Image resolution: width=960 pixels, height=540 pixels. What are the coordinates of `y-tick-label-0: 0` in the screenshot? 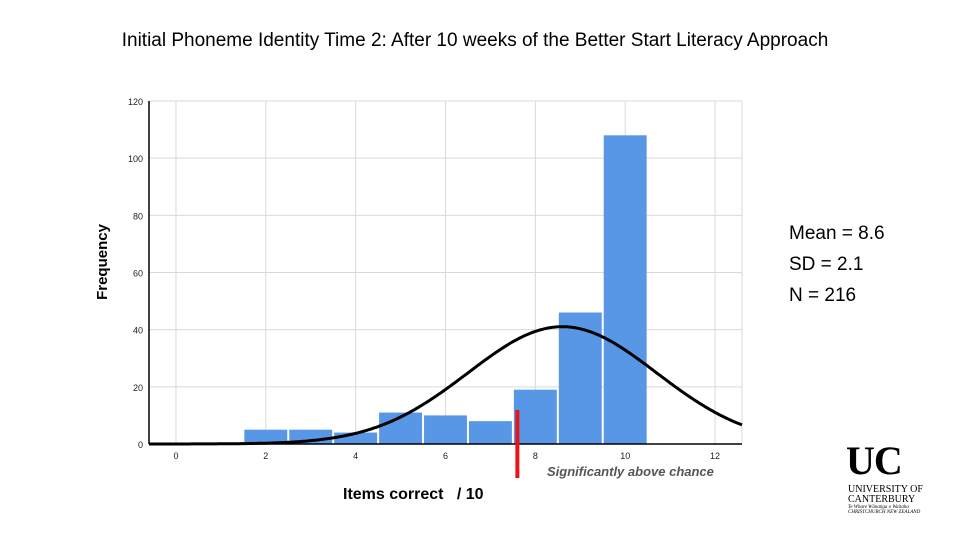 It's located at (140, 445).